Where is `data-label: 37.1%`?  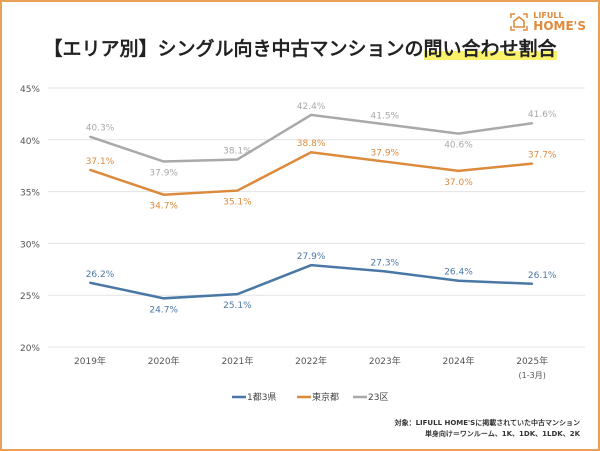 data-label: 37.1% is located at coordinates (100, 162).